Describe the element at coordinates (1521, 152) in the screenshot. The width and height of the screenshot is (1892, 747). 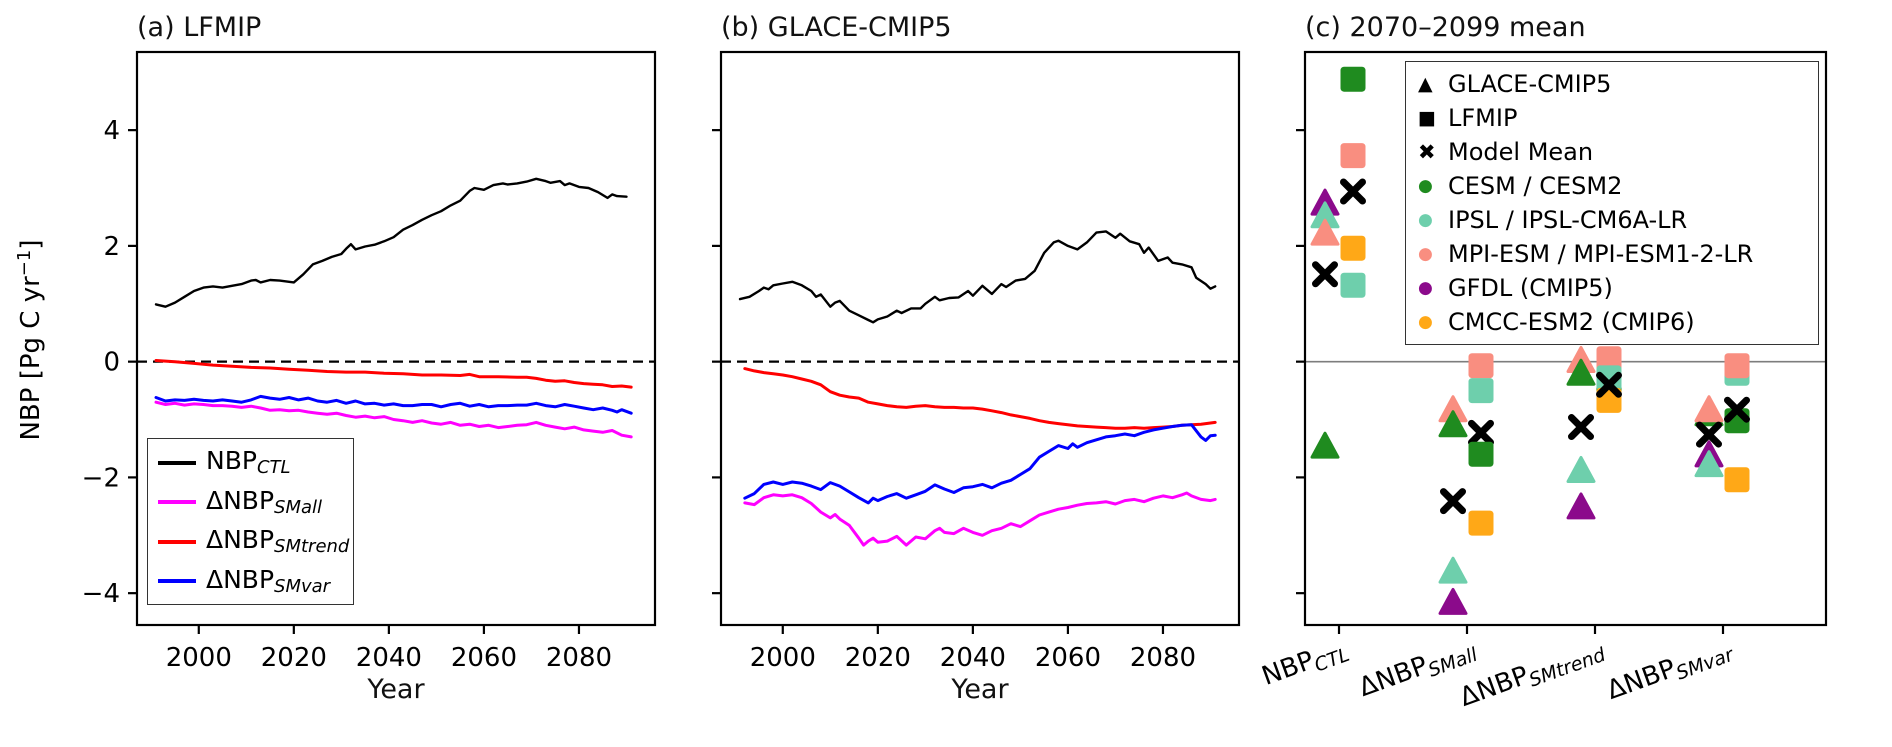
I see `legend-item-label: Model Mean` at that location.